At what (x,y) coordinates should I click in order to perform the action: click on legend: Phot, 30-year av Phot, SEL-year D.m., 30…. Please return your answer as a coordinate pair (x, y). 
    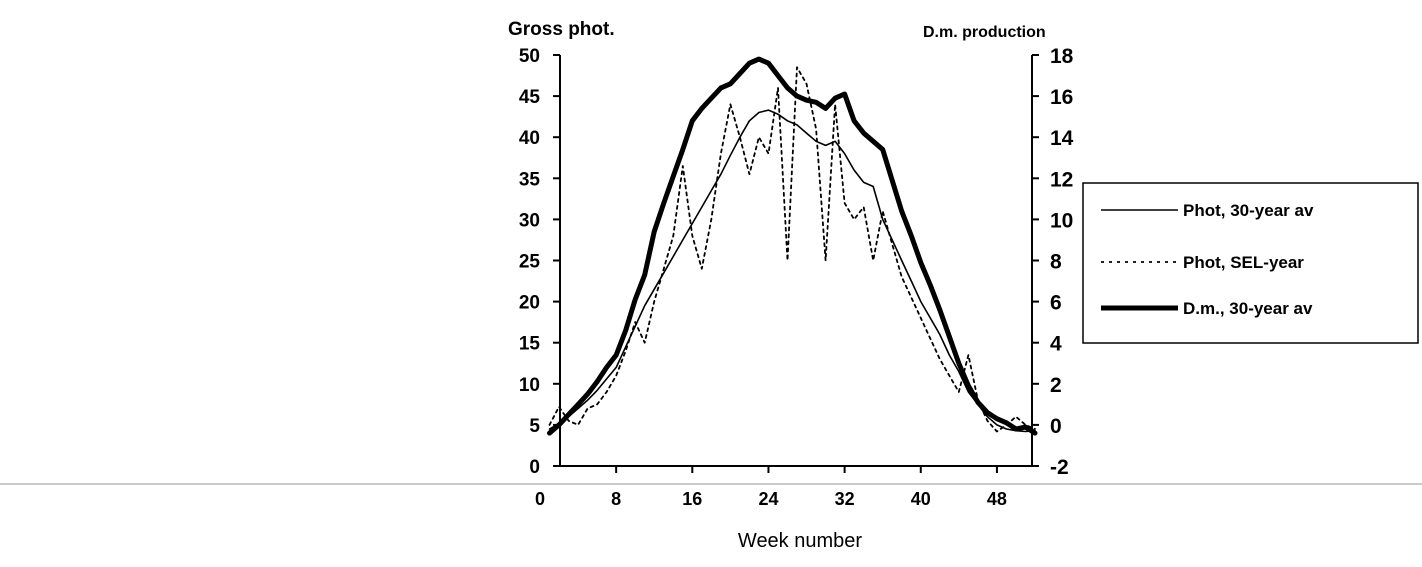
    Looking at the image, I should click on (1250, 263).